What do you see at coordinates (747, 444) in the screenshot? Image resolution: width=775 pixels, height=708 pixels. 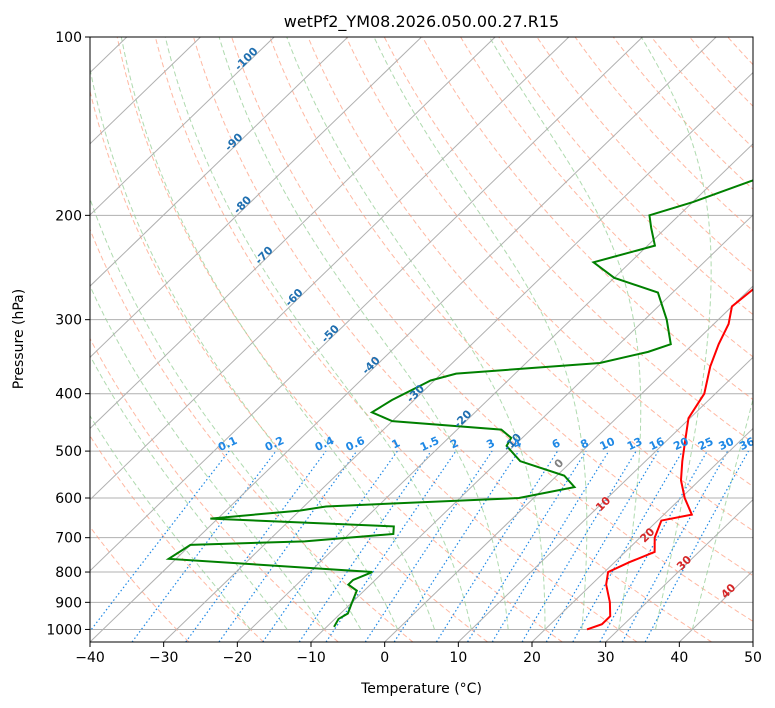 I see `mixing-ratio-label: 36` at bounding box center [747, 444].